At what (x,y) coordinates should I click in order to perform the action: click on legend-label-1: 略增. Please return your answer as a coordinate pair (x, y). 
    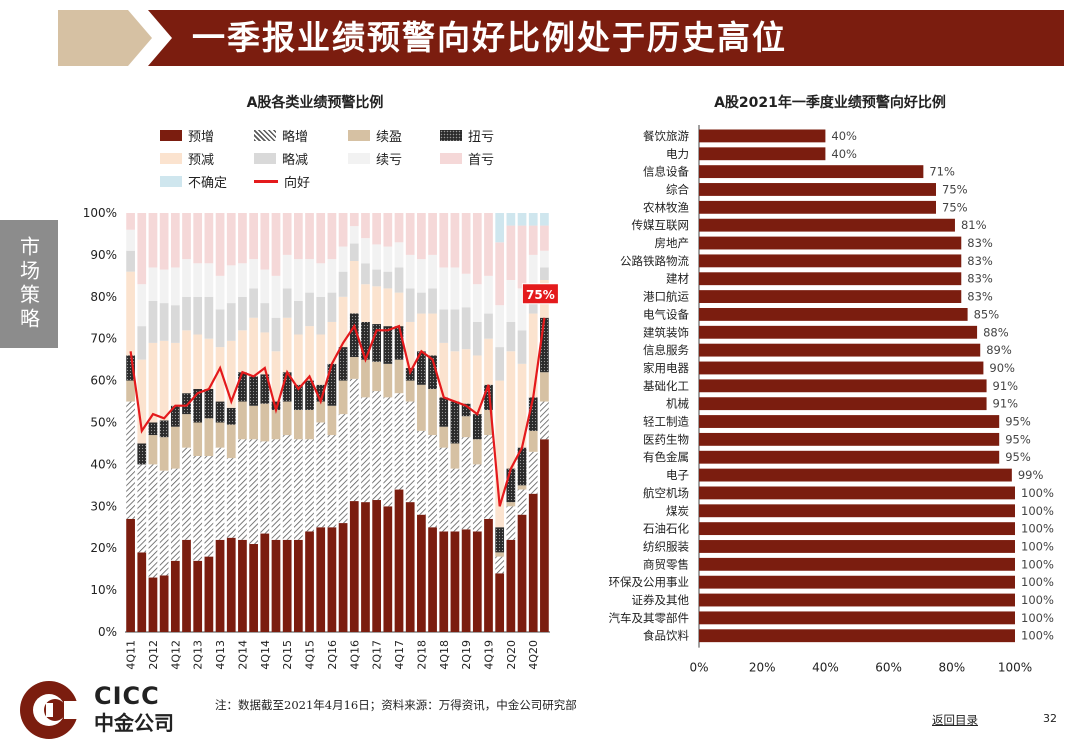
    Looking at the image, I should click on (295, 137).